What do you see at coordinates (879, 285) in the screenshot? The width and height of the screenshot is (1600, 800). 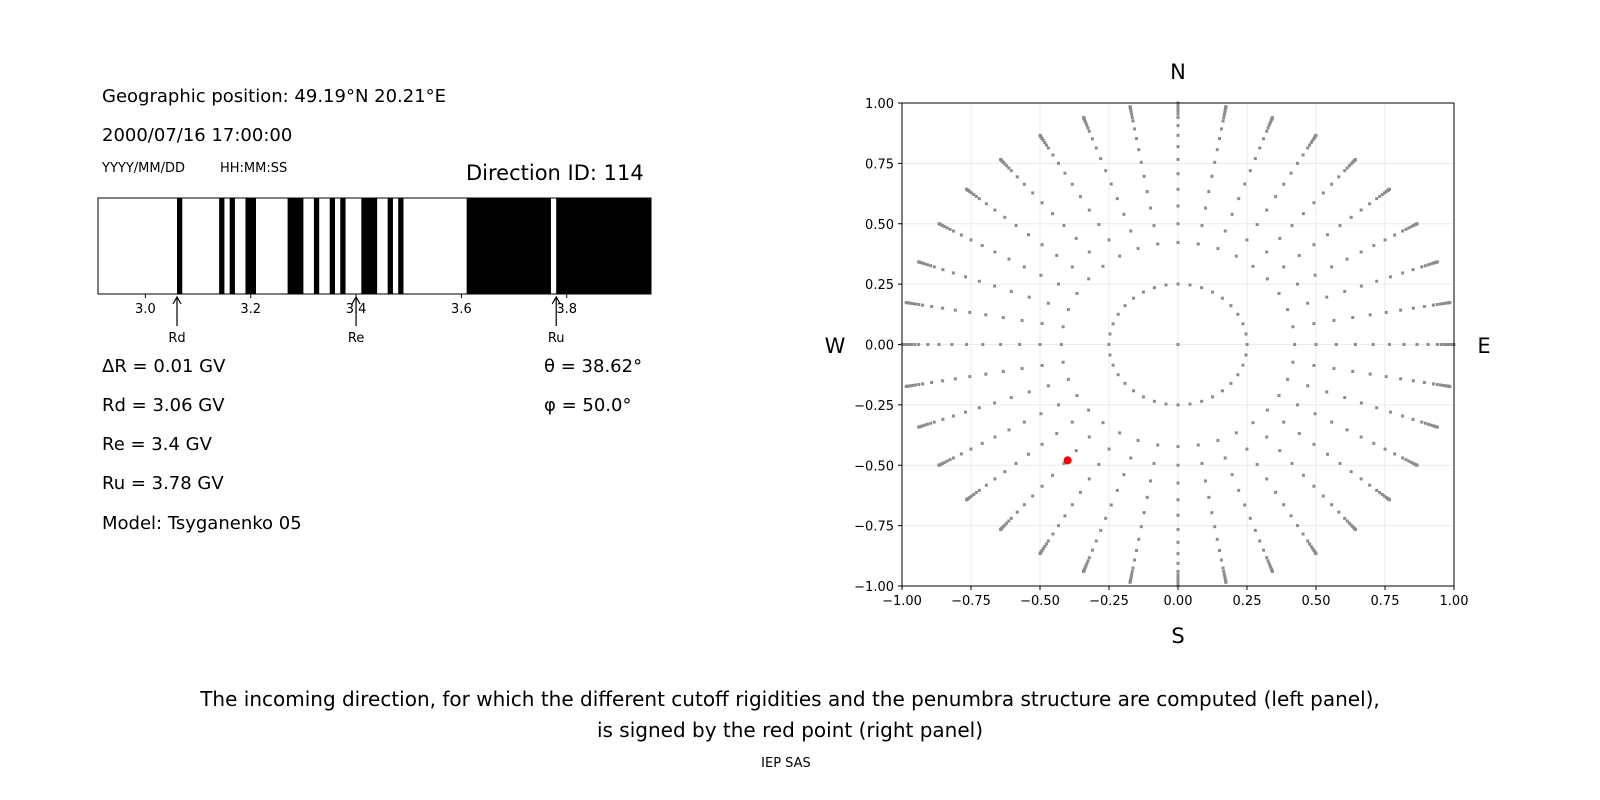 I see `y-tick-label: 0.25` at bounding box center [879, 285].